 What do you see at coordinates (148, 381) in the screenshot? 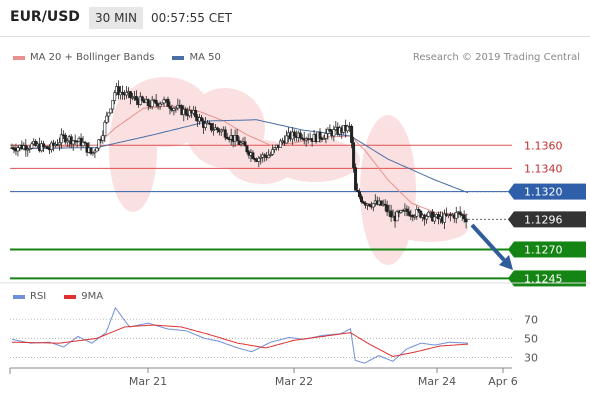
I see `x-tick-label: Mar 21` at bounding box center [148, 381].